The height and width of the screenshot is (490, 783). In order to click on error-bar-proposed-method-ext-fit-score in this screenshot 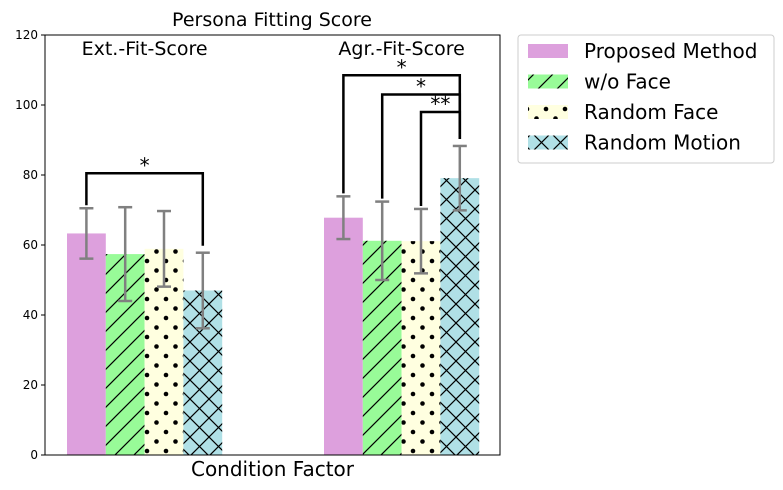, I will do `click(86, 233)`.